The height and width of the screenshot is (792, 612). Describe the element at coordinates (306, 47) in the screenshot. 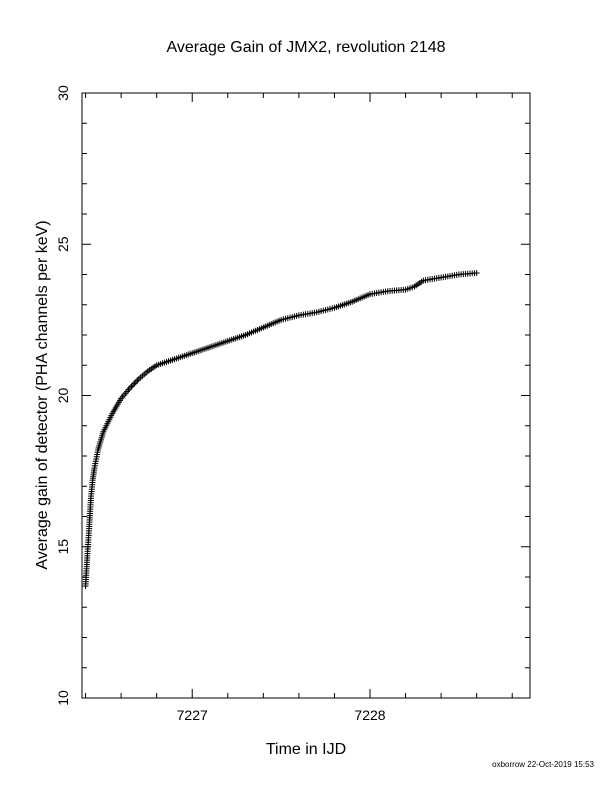

I see `chart-title: Average Gain of JMX2, revolution 2148` at that location.